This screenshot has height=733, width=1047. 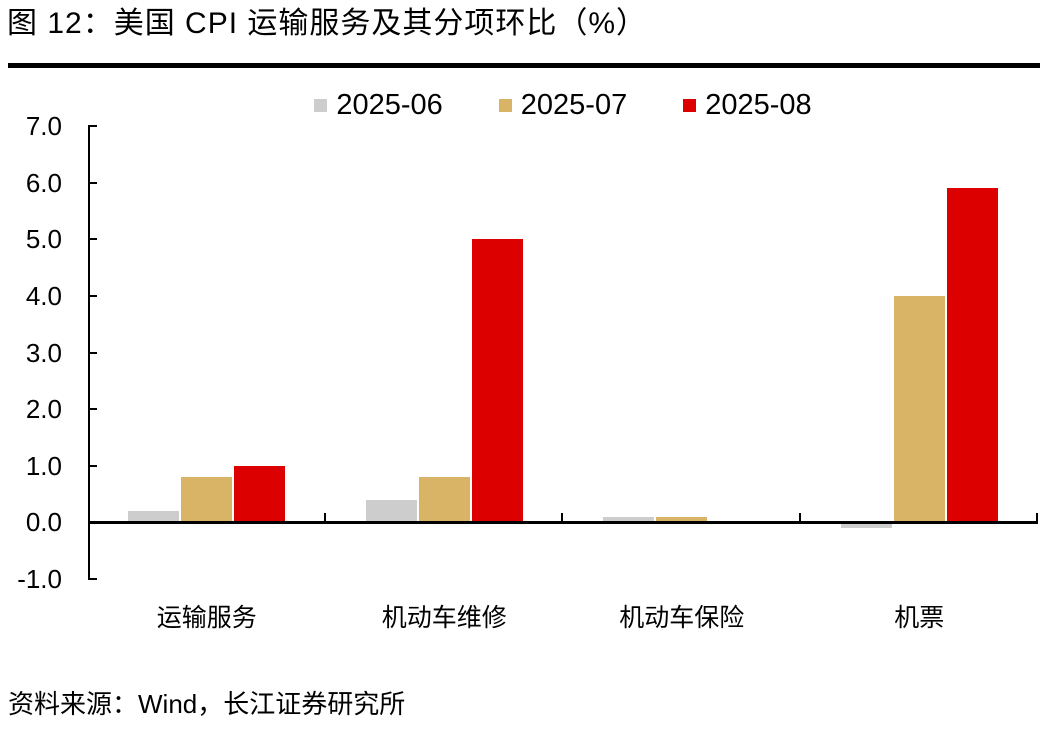 I want to click on y-axis-tick-label: 4.0, so click(x=43, y=295).